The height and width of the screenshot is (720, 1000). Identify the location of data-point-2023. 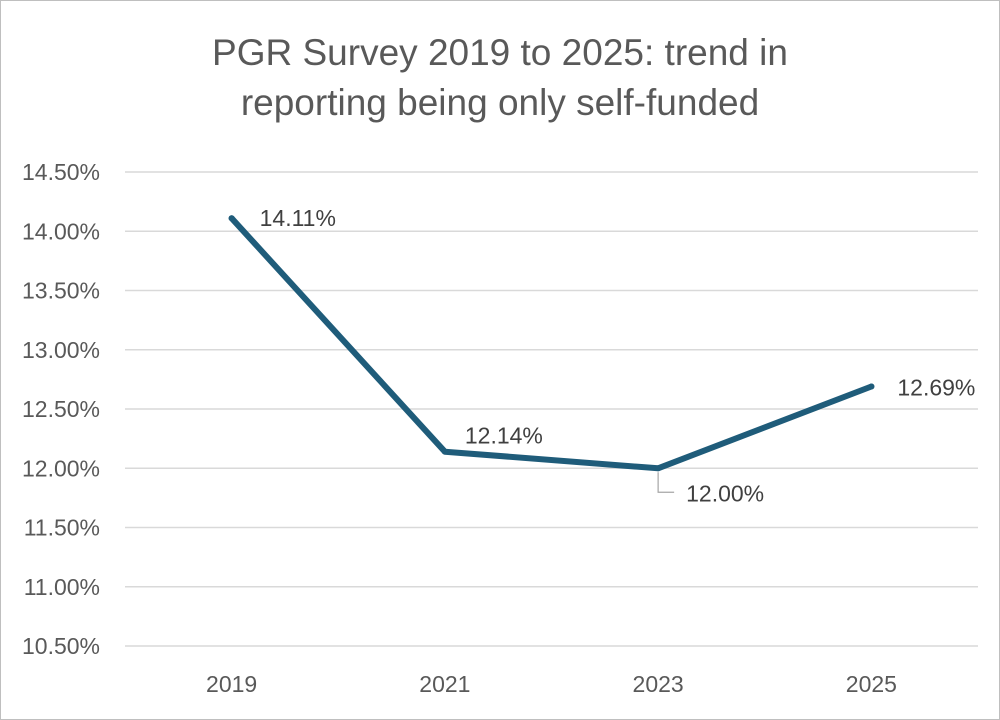
(658, 468).